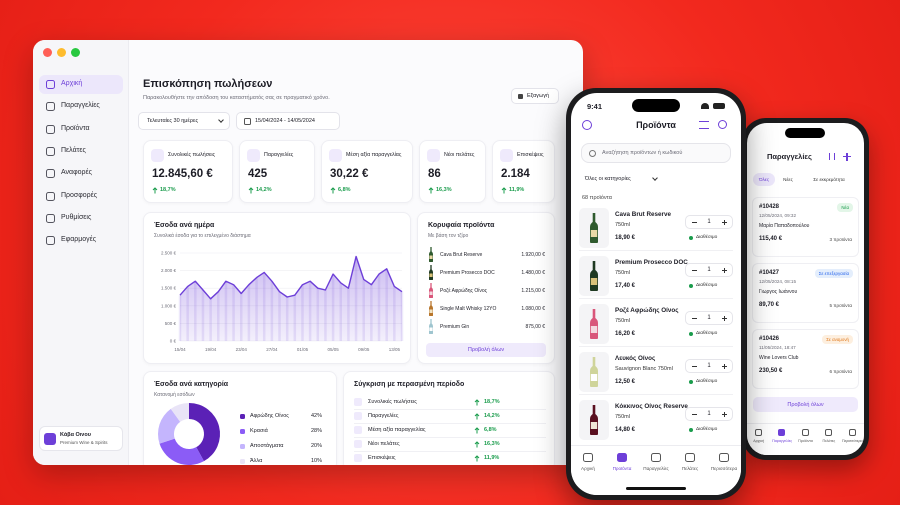 This screenshot has width=900, height=505. I want to click on nav-item: Αναφορές, so click(81, 173).